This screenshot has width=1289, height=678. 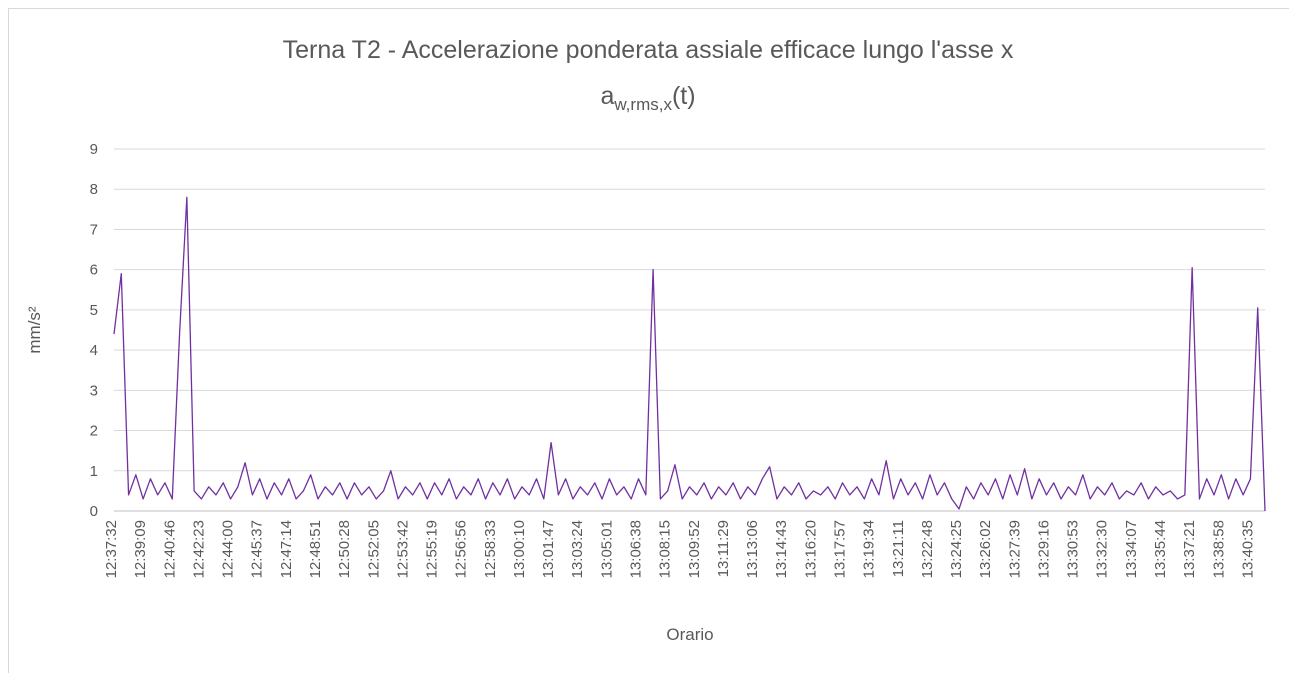 What do you see at coordinates (1189, 549) in the screenshot?
I see `x-tick-label: 13:37:21` at bounding box center [1189, 549].